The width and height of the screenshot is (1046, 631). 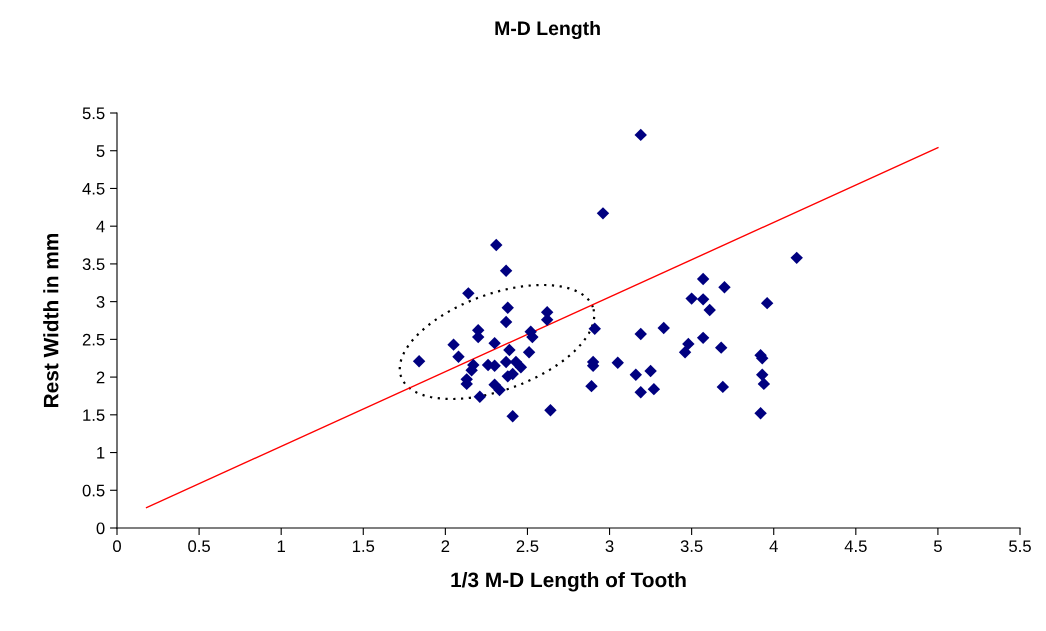 I want to click on x-tick-label: 5.5, so click(x=1020, y=546).